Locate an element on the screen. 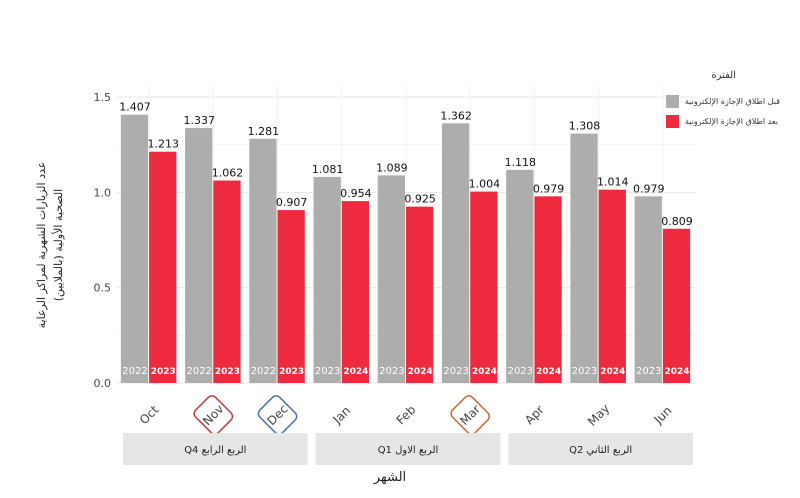 The width and height of the screenshot is (800, 498). y-axis-title-line2: الصحية الأولية (بالملايين) is located at coordinates (58, 245).